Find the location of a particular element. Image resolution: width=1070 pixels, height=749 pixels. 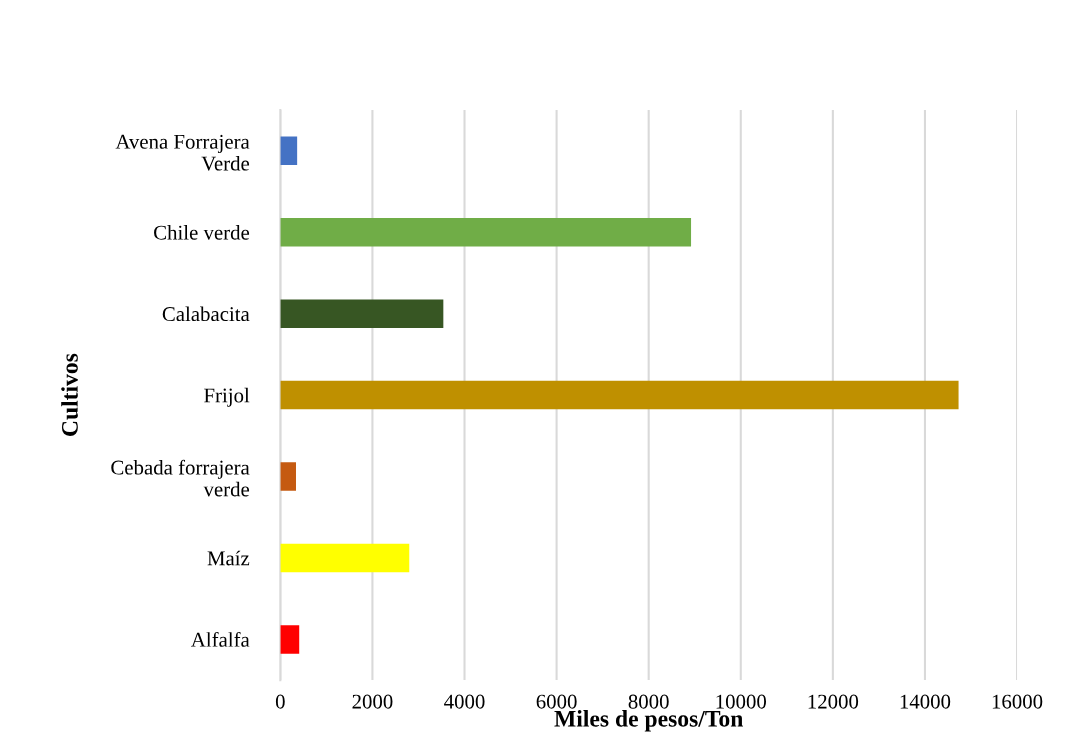

x-tick-label: 8000 is located at coordinates (648, 701).